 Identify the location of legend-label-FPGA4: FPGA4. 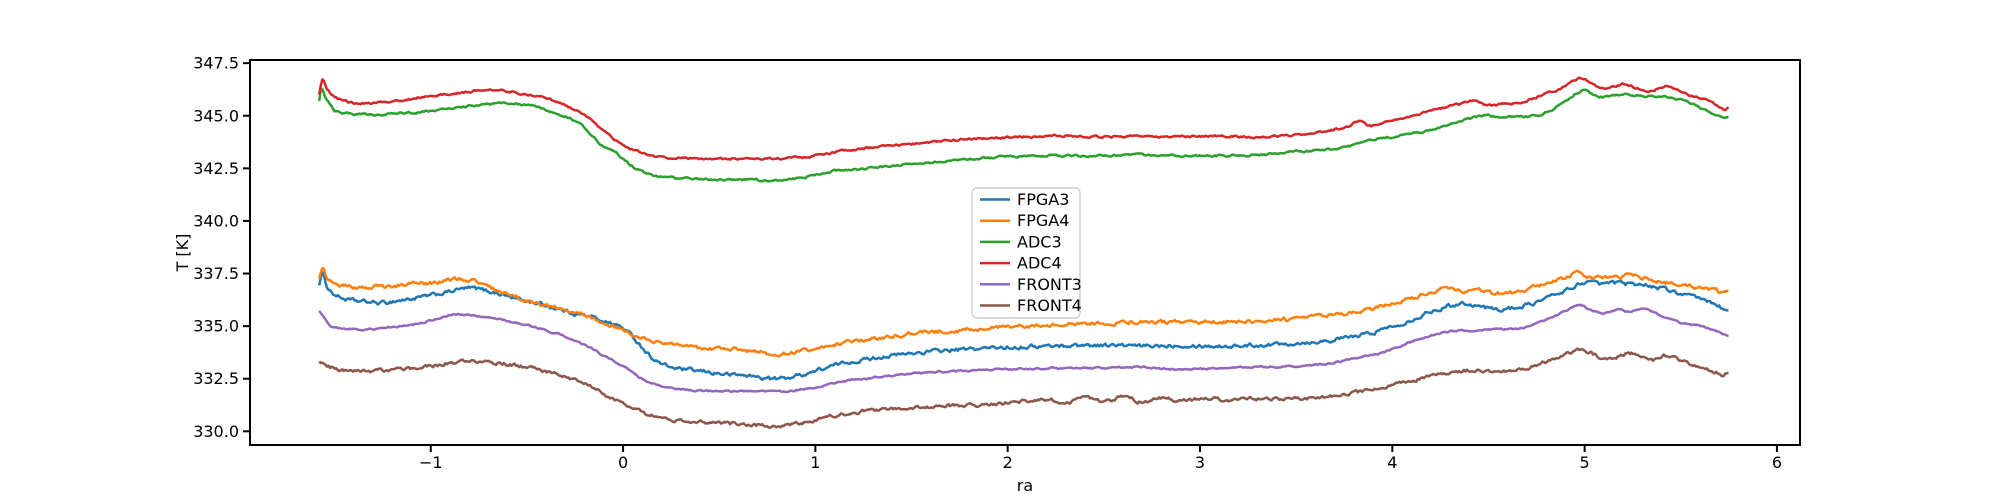
(1043, 220).